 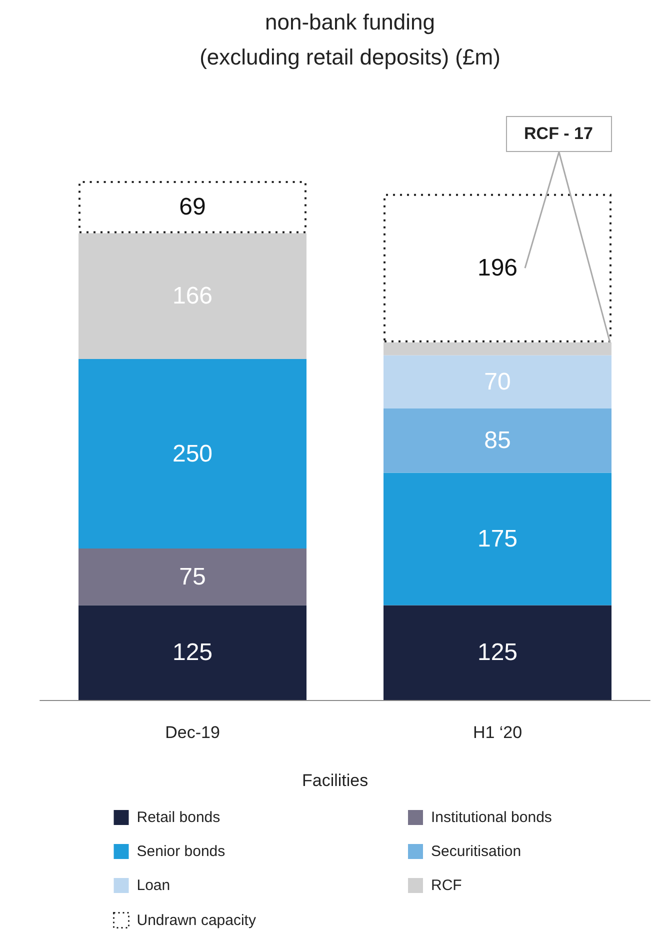 I want to click on data-label: 85, so click(x=497, y=440).